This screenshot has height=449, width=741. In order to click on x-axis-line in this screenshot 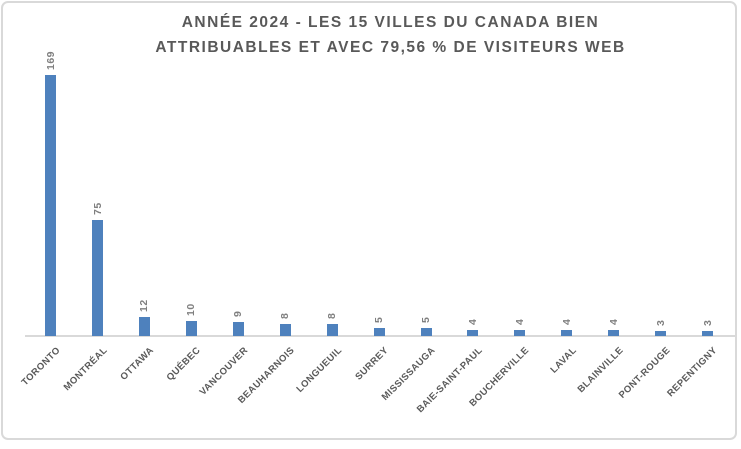, I will do `click(380, 336)`.